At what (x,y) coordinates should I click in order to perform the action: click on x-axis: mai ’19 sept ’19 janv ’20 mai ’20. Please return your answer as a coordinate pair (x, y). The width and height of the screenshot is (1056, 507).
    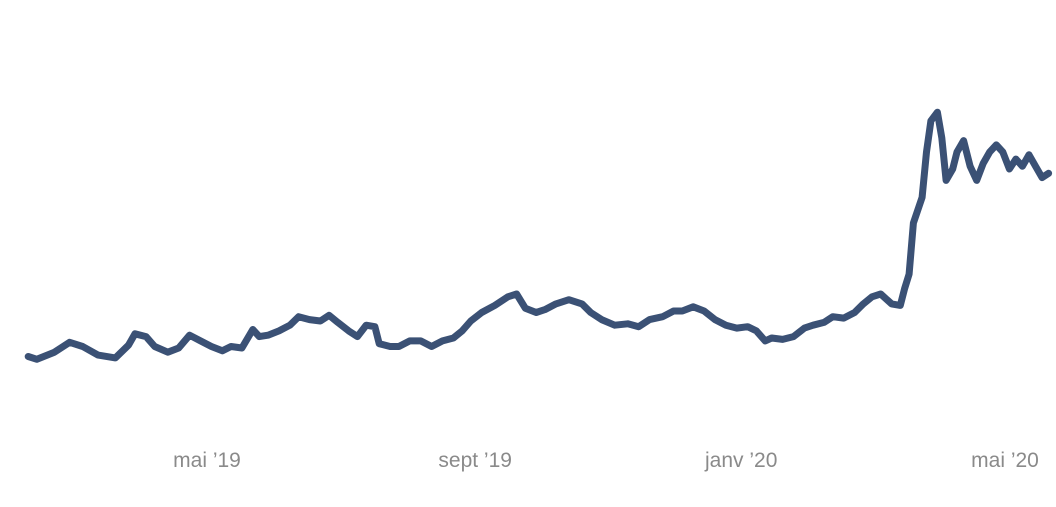
    Looking at the image, I should click on (606, 460).